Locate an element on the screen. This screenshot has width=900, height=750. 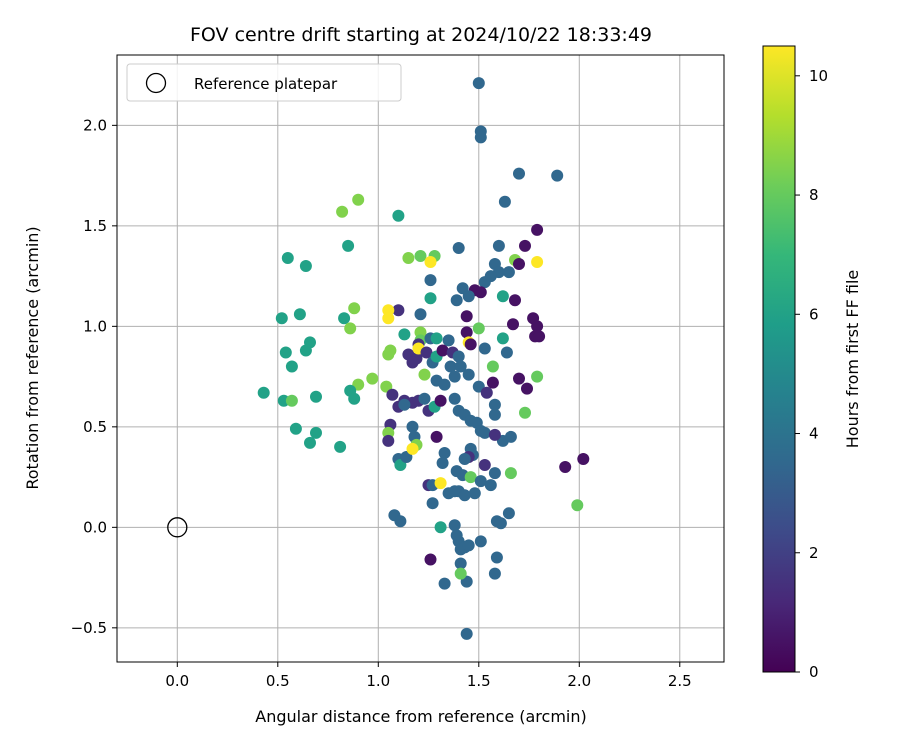
legend-box is located at coordinates (264, 82).